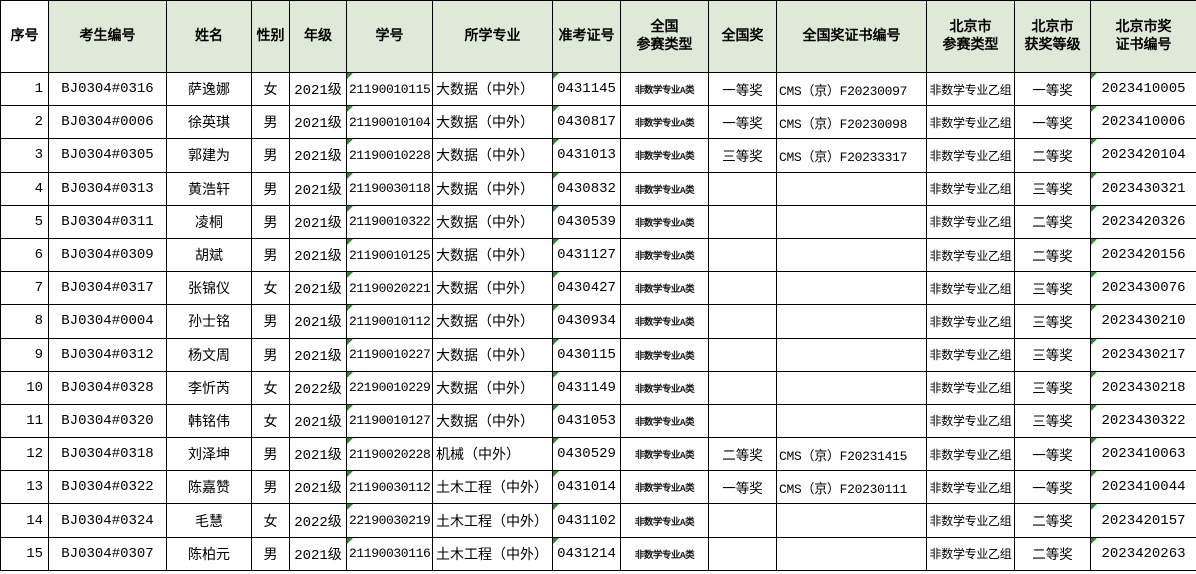 This screenshot has height=574, width=1196. Describe the element at coordinates (107, 421) in the screenshot. I see `cell-candidate-id: BJ0304#0320` at that location.